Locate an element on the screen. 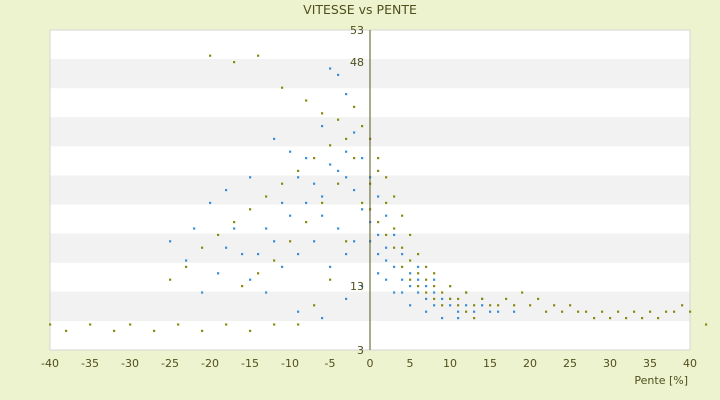  x-tick-labels: -40 -35 -30 -25 -20 -15 -10 -5 0 5 10 15 20 25 30 35 40 is located at coordinates (369, 363).